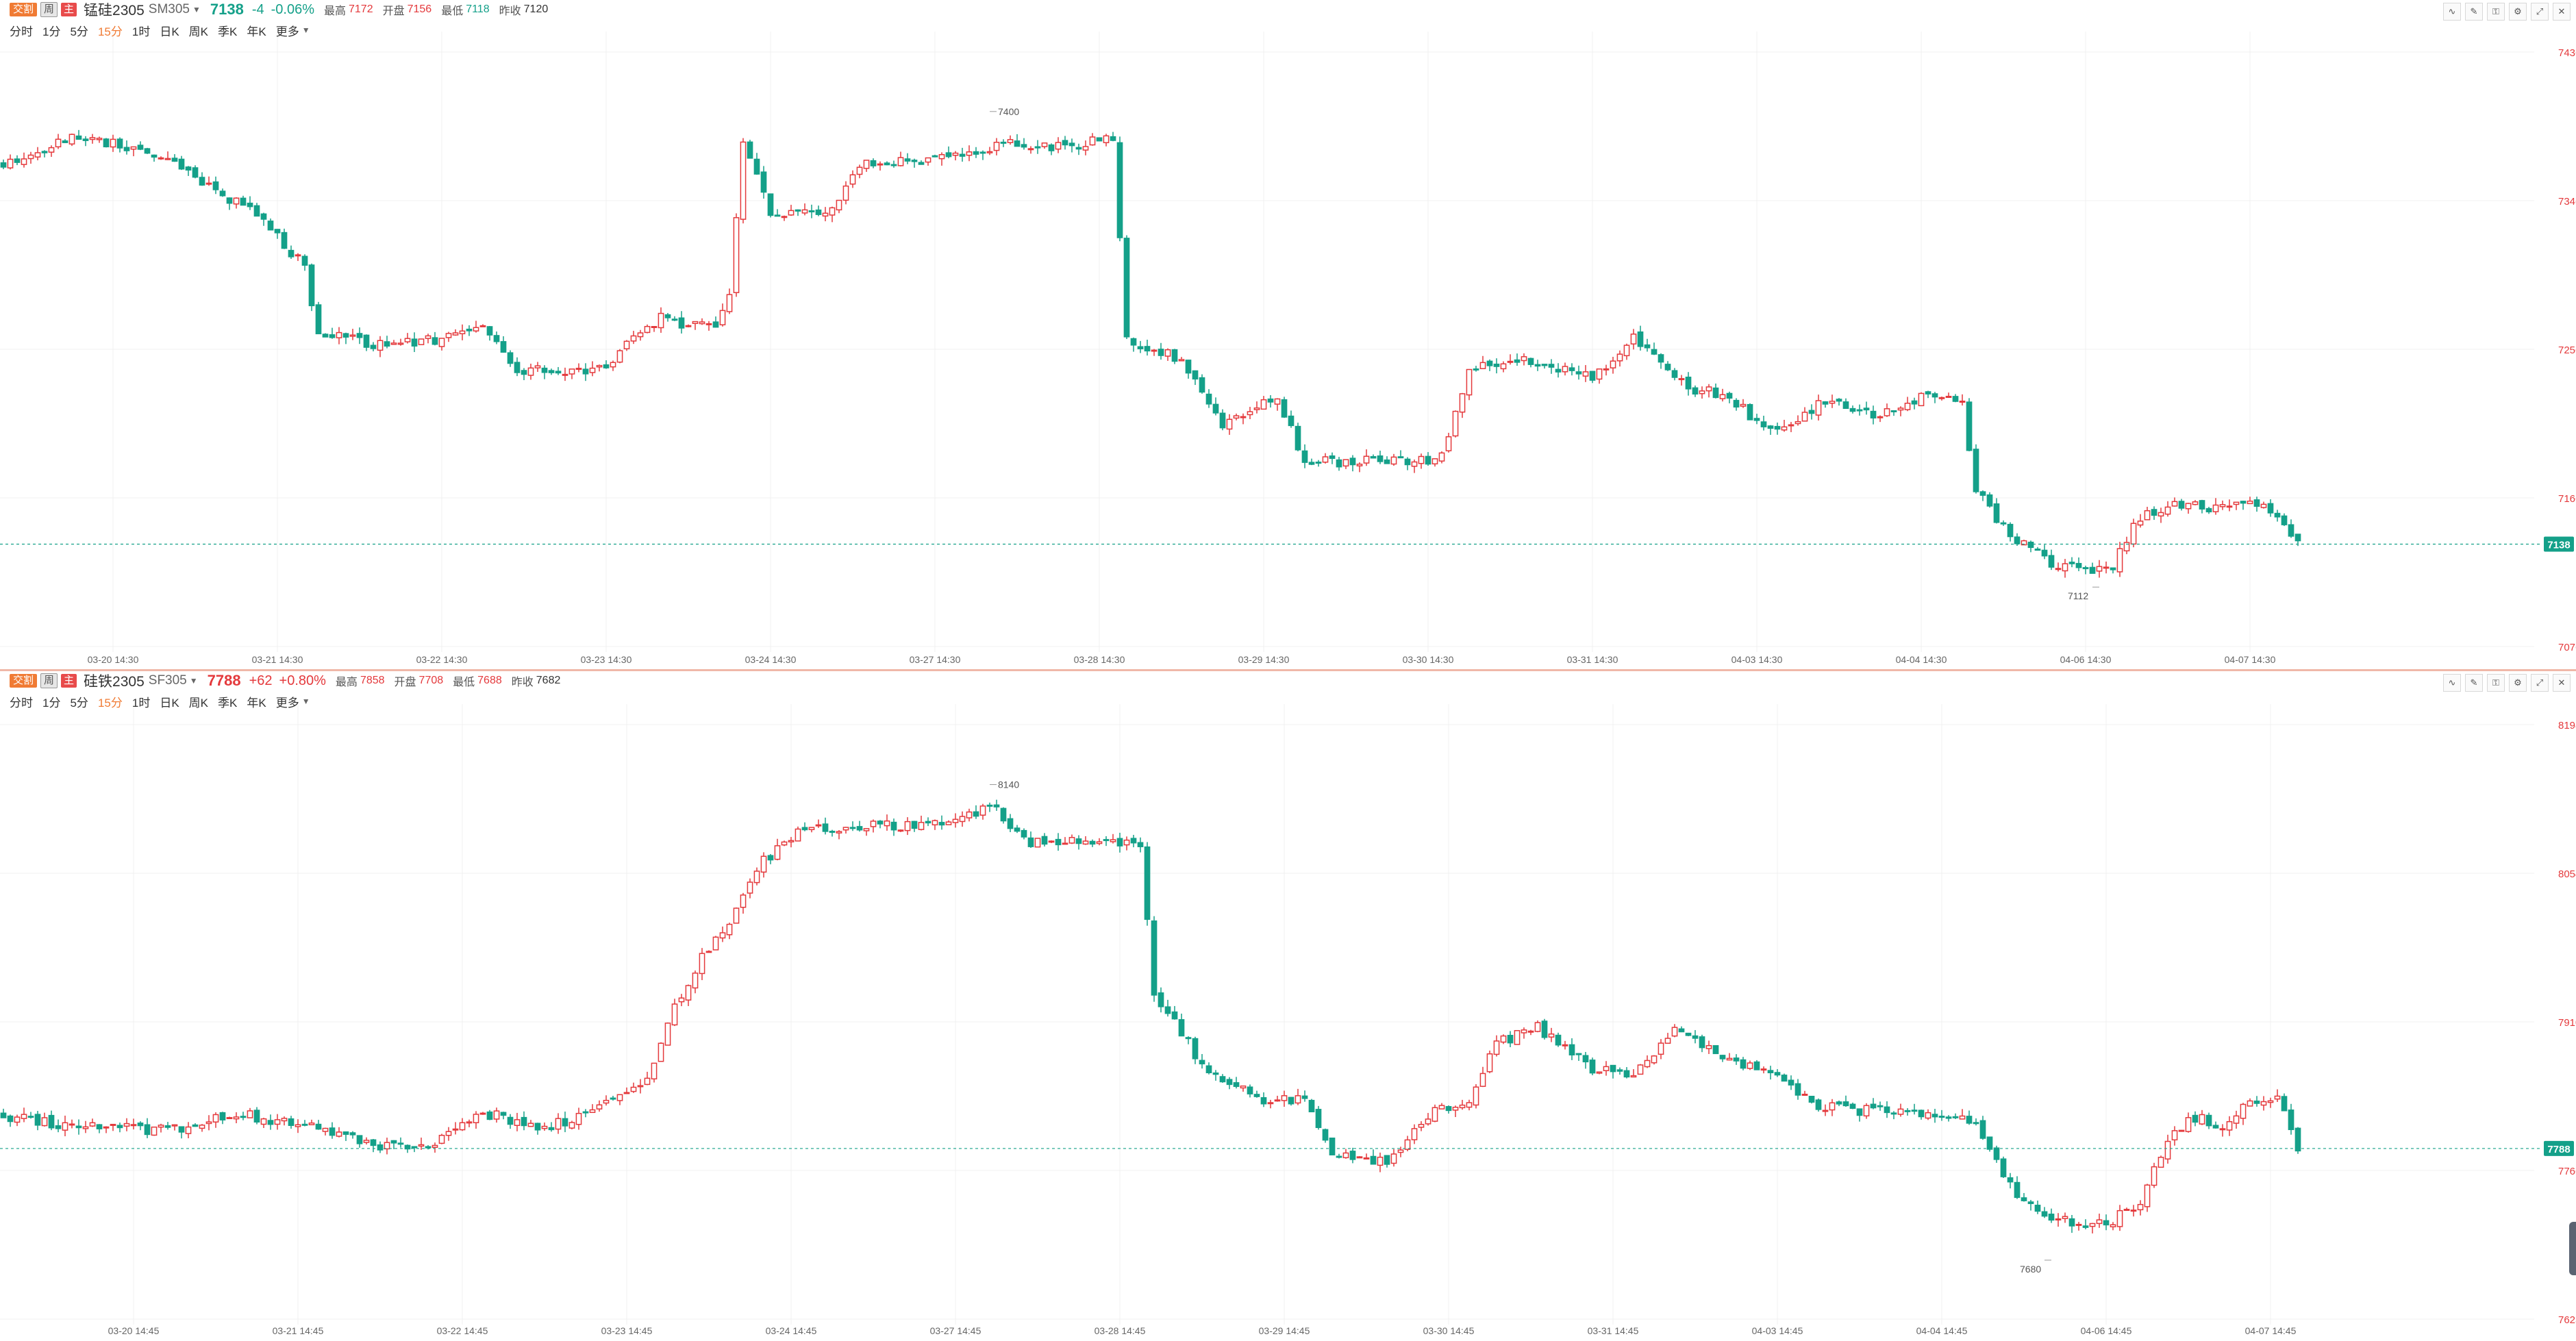 The image size is (2576, 1341). Describe the element at coordinates (606, 659) in the screenshot. I see `time-tick-label: 03-23 14:30` at that location.